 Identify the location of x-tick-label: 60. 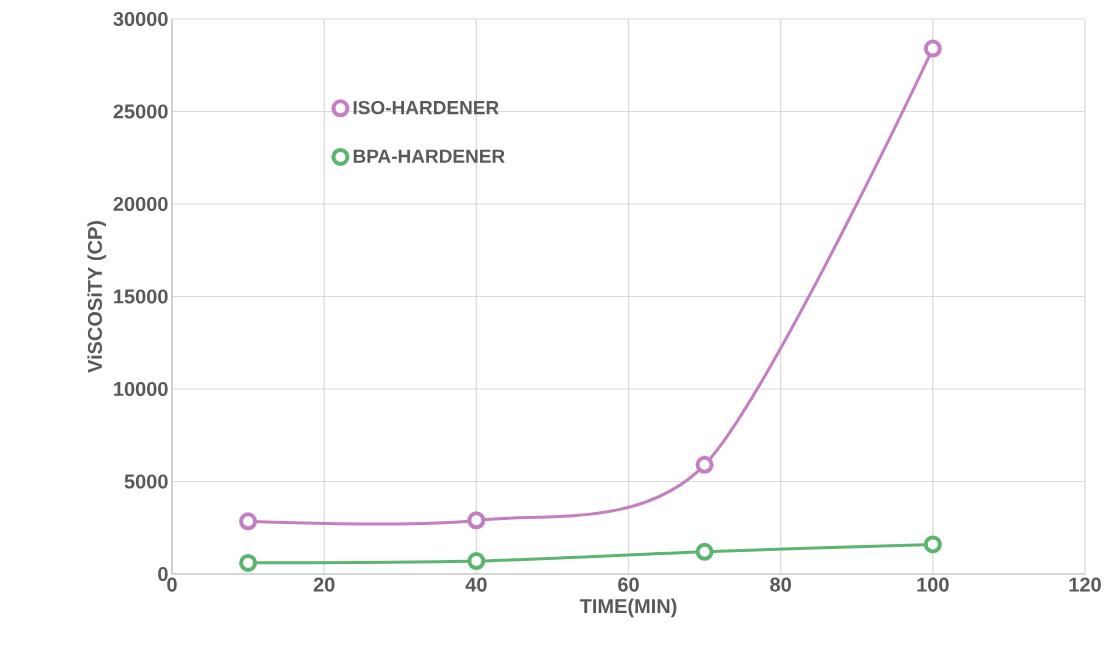
(628, 584).